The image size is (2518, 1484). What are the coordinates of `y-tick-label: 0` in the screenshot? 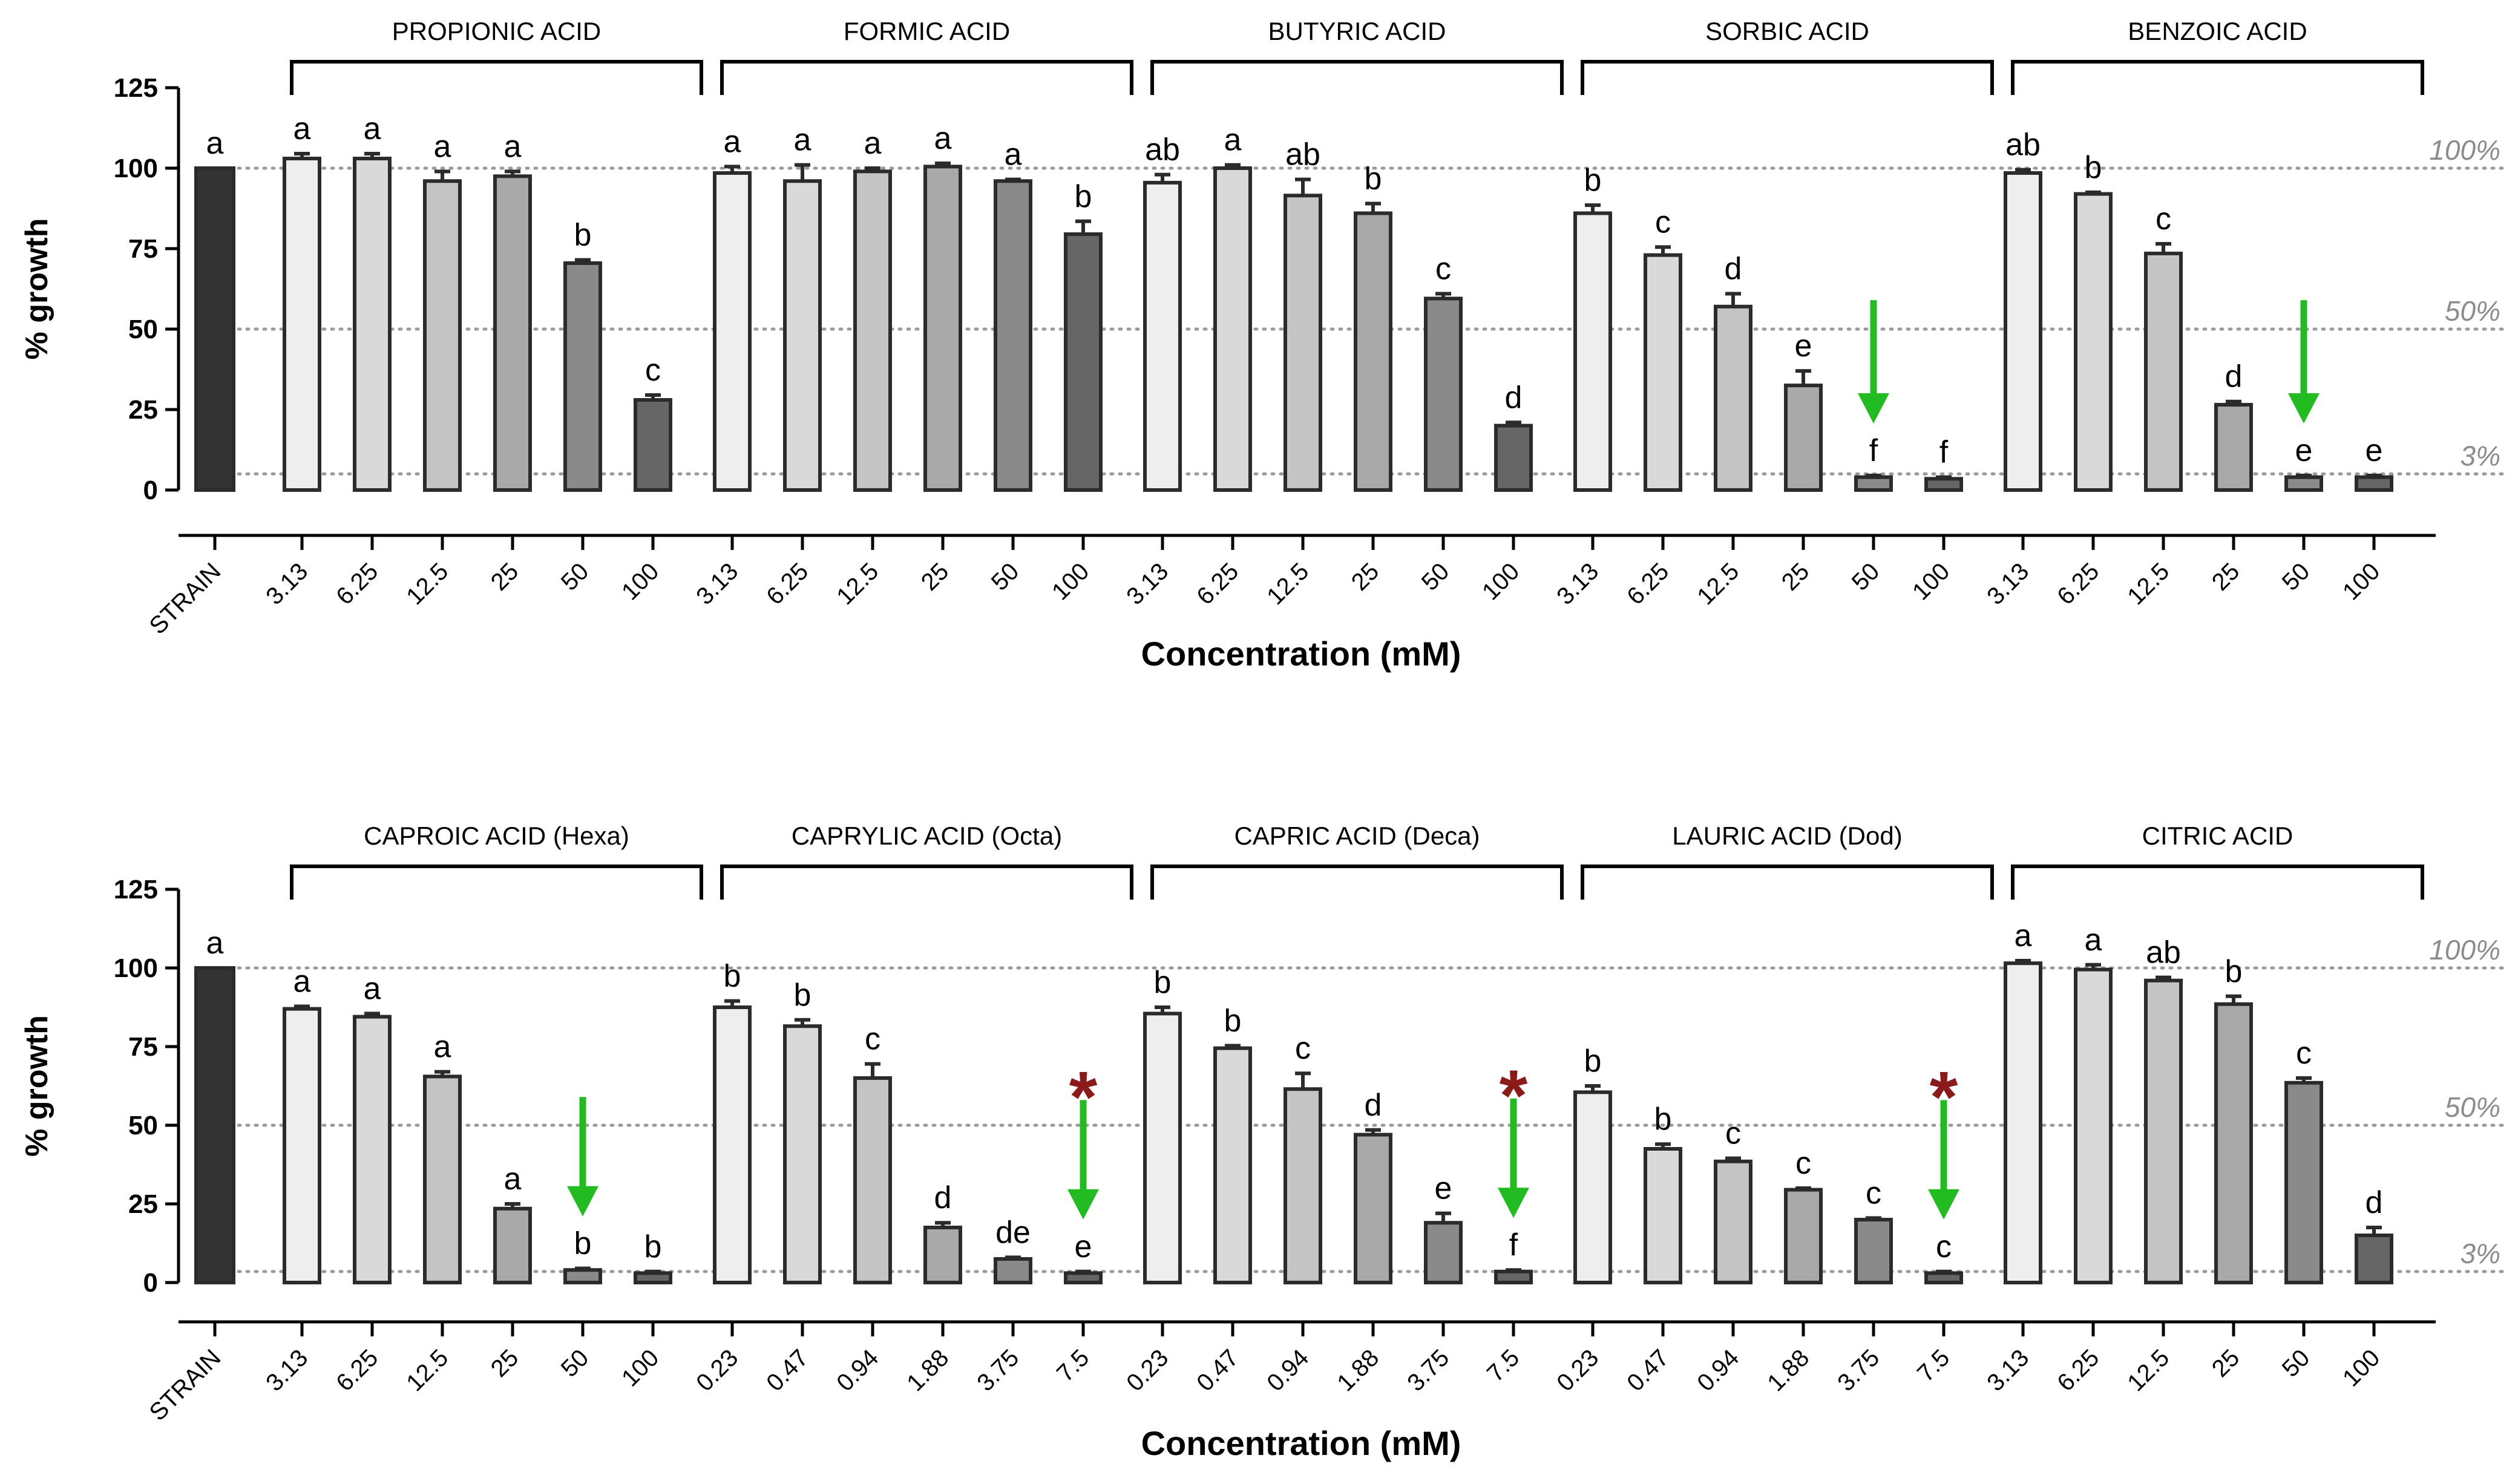 It's located at (150, 1283).